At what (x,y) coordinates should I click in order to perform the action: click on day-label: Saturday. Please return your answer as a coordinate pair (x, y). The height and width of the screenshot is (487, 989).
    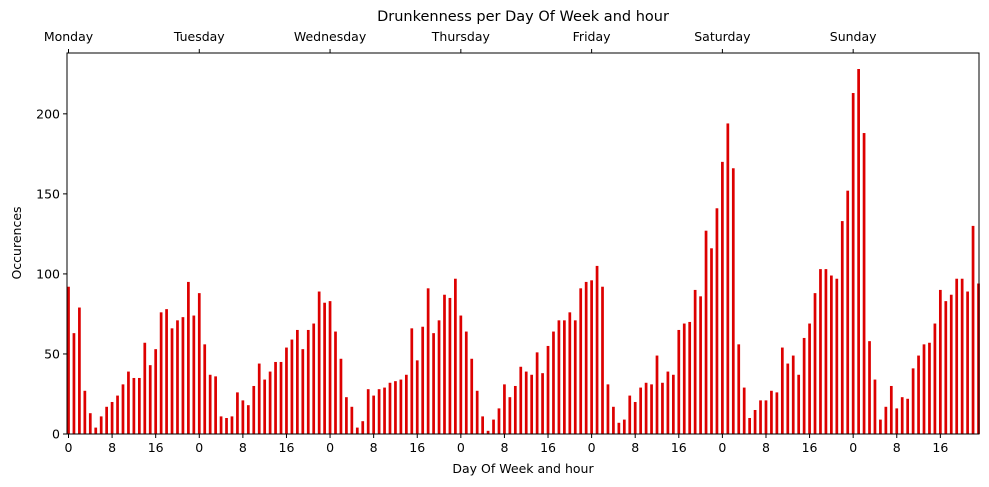
    Looking at the image, I should click on (722, 36).